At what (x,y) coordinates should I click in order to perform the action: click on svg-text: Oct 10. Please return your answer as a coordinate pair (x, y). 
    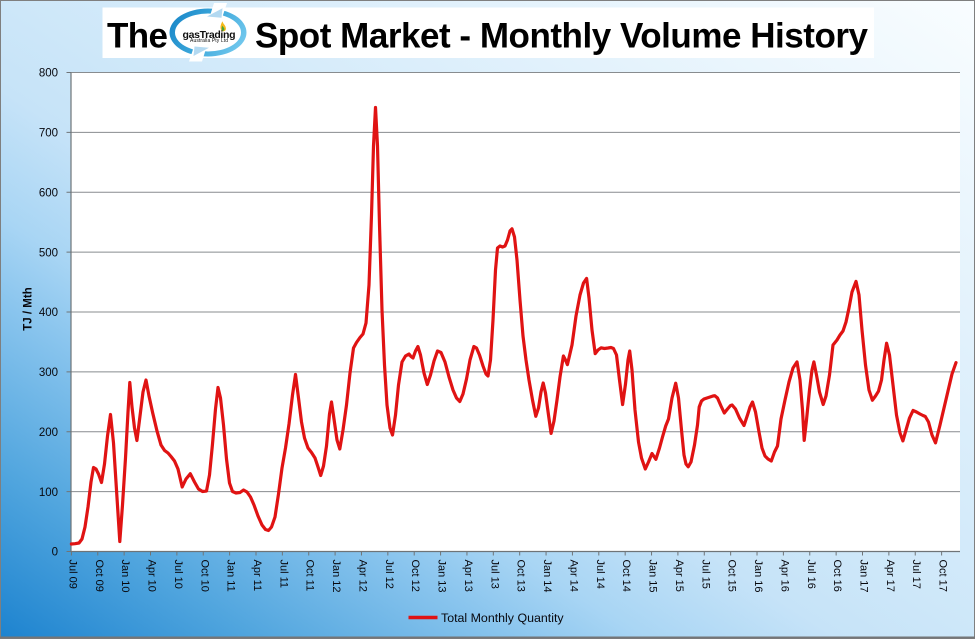
    Looking at the image, I should click on (204, 576).